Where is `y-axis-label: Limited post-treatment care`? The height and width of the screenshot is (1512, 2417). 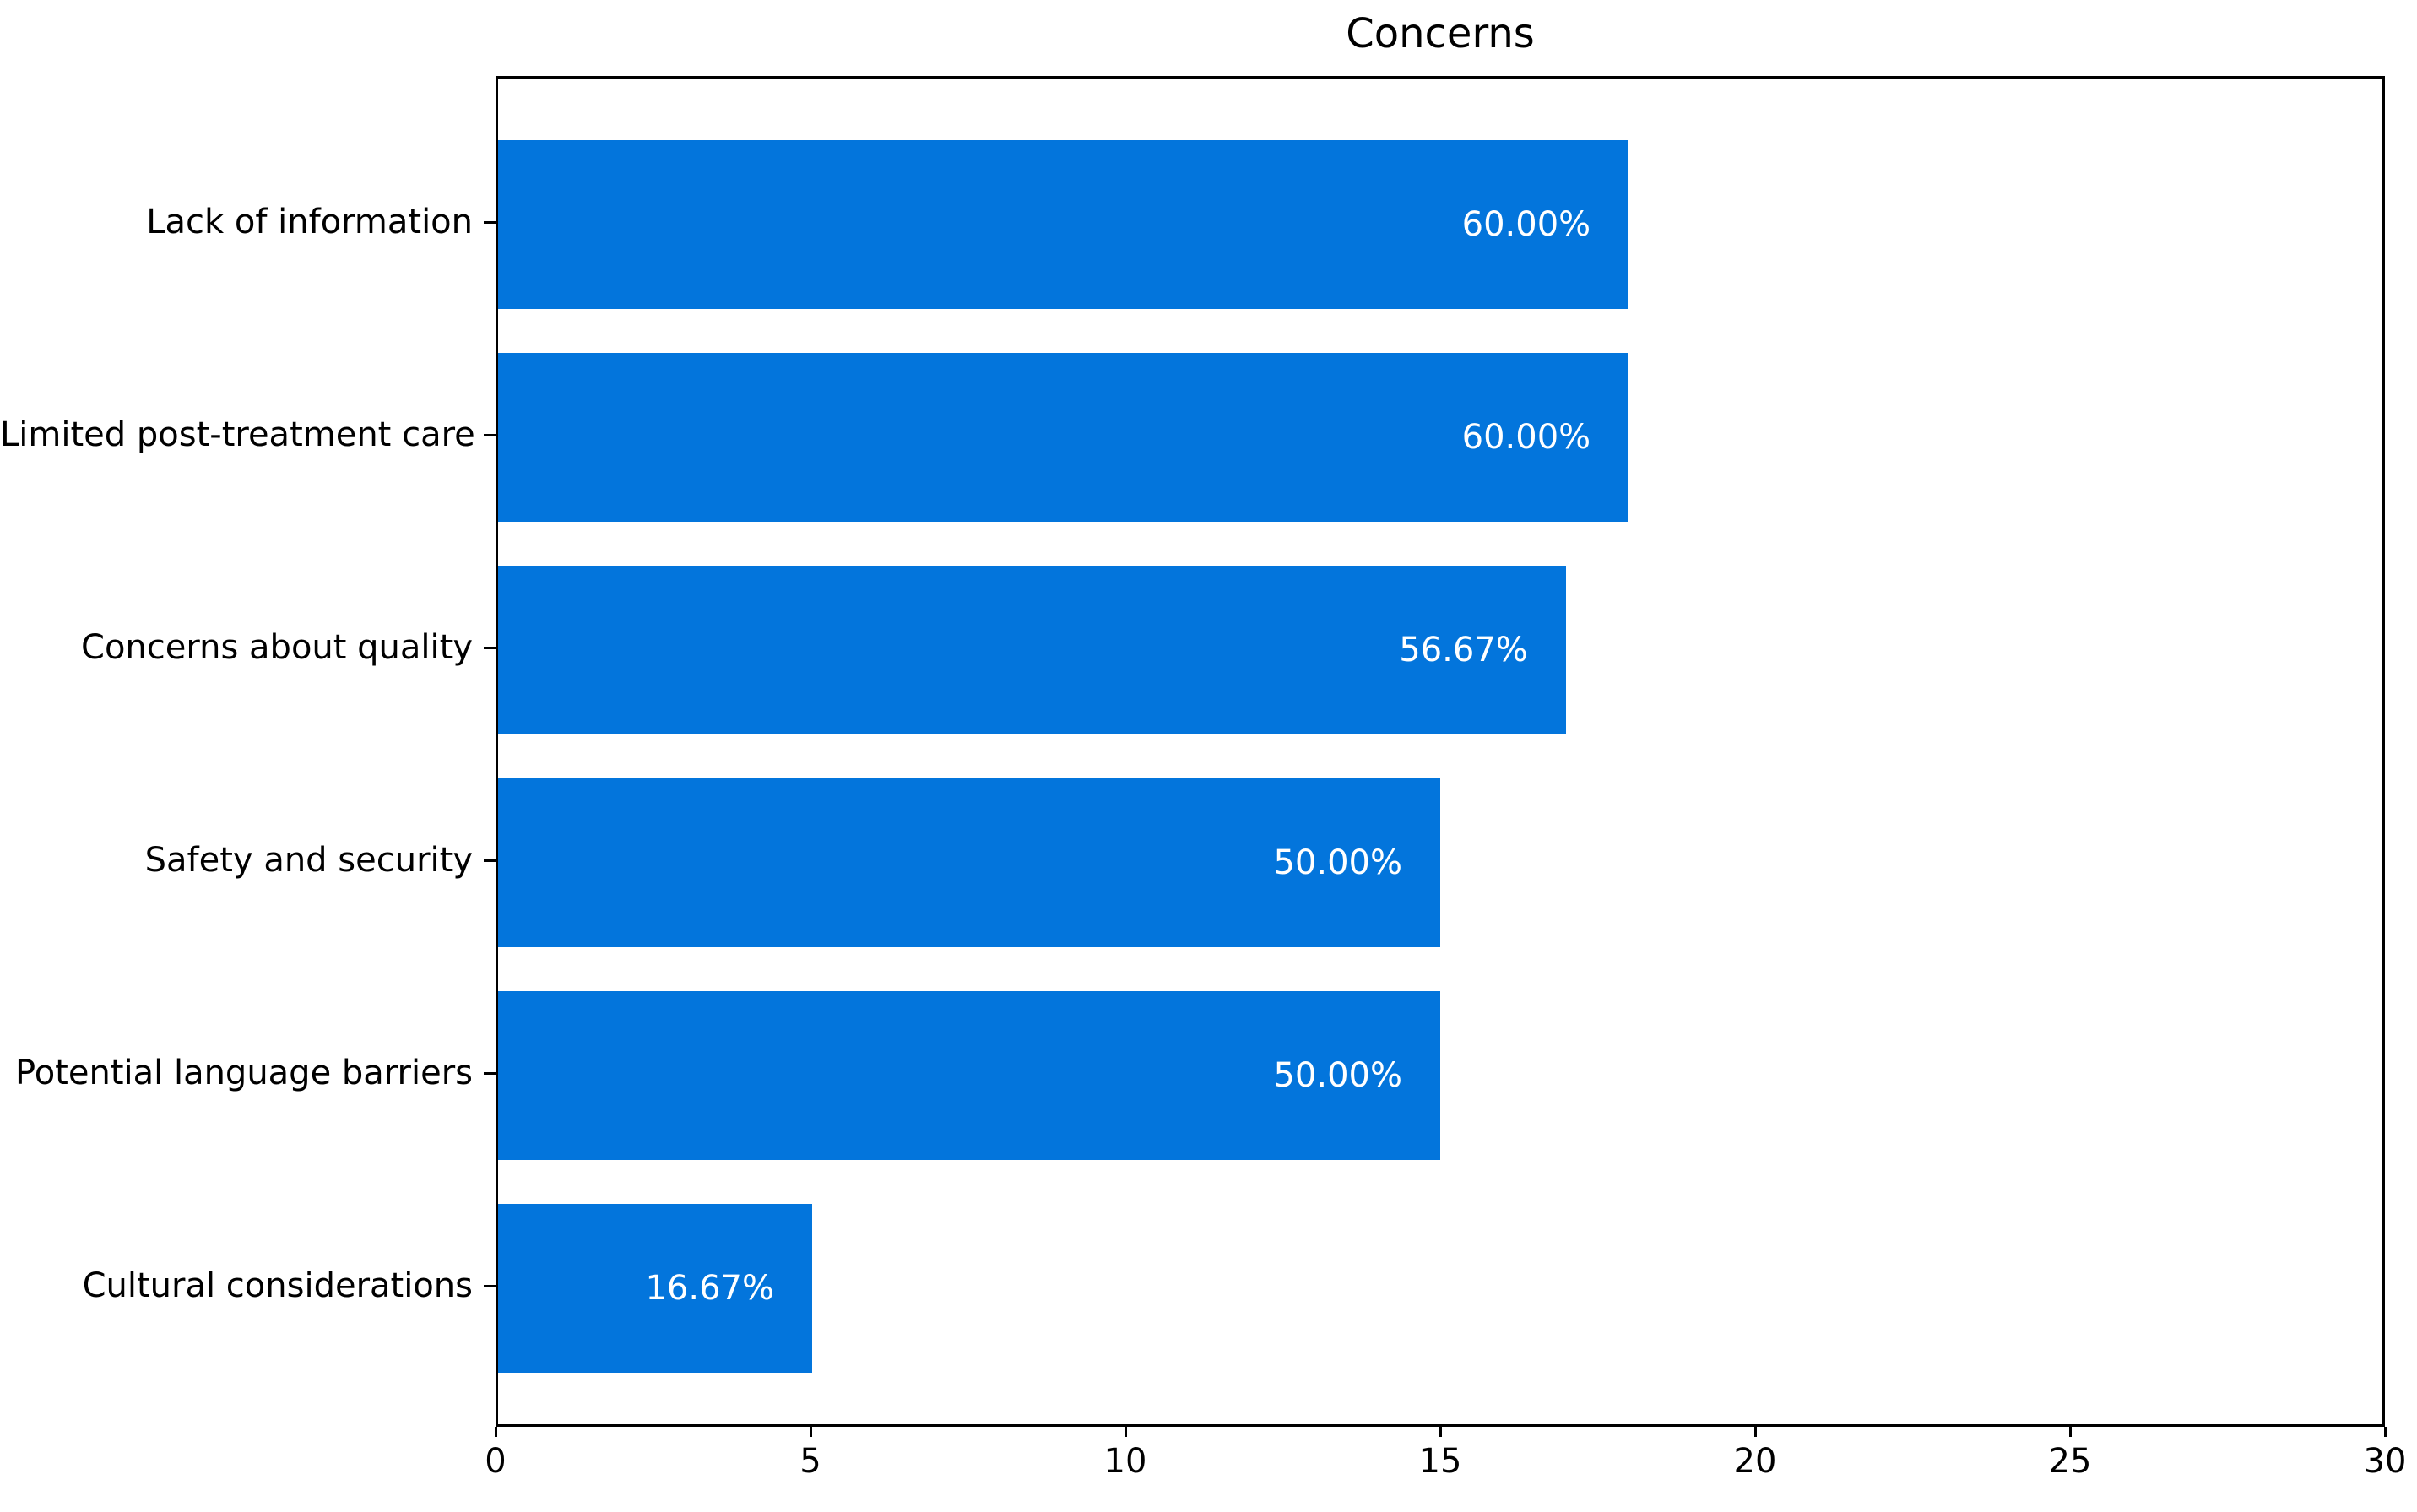 y-axis-label: Limited post-treatment care is located at coordinates (237, 435).